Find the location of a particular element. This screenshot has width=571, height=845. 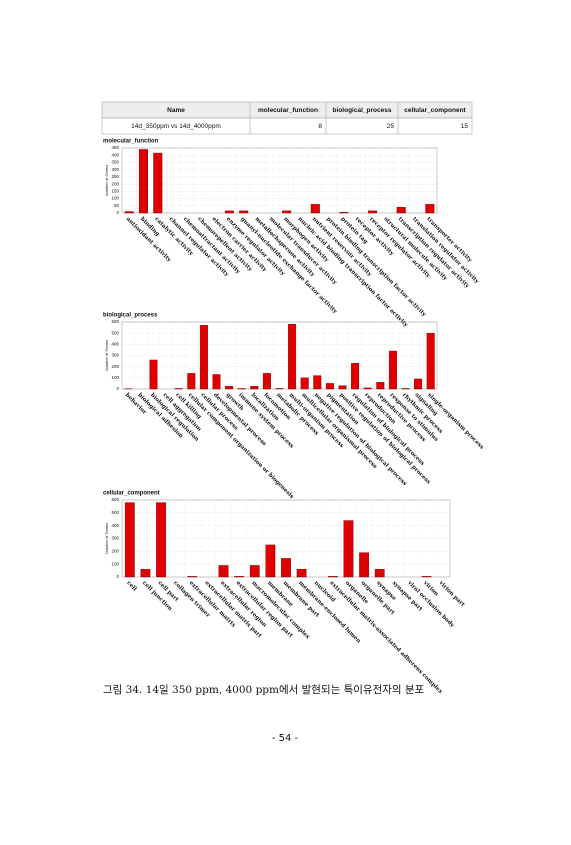

chart-title: cellular_component is located at coordinates (131, 494).